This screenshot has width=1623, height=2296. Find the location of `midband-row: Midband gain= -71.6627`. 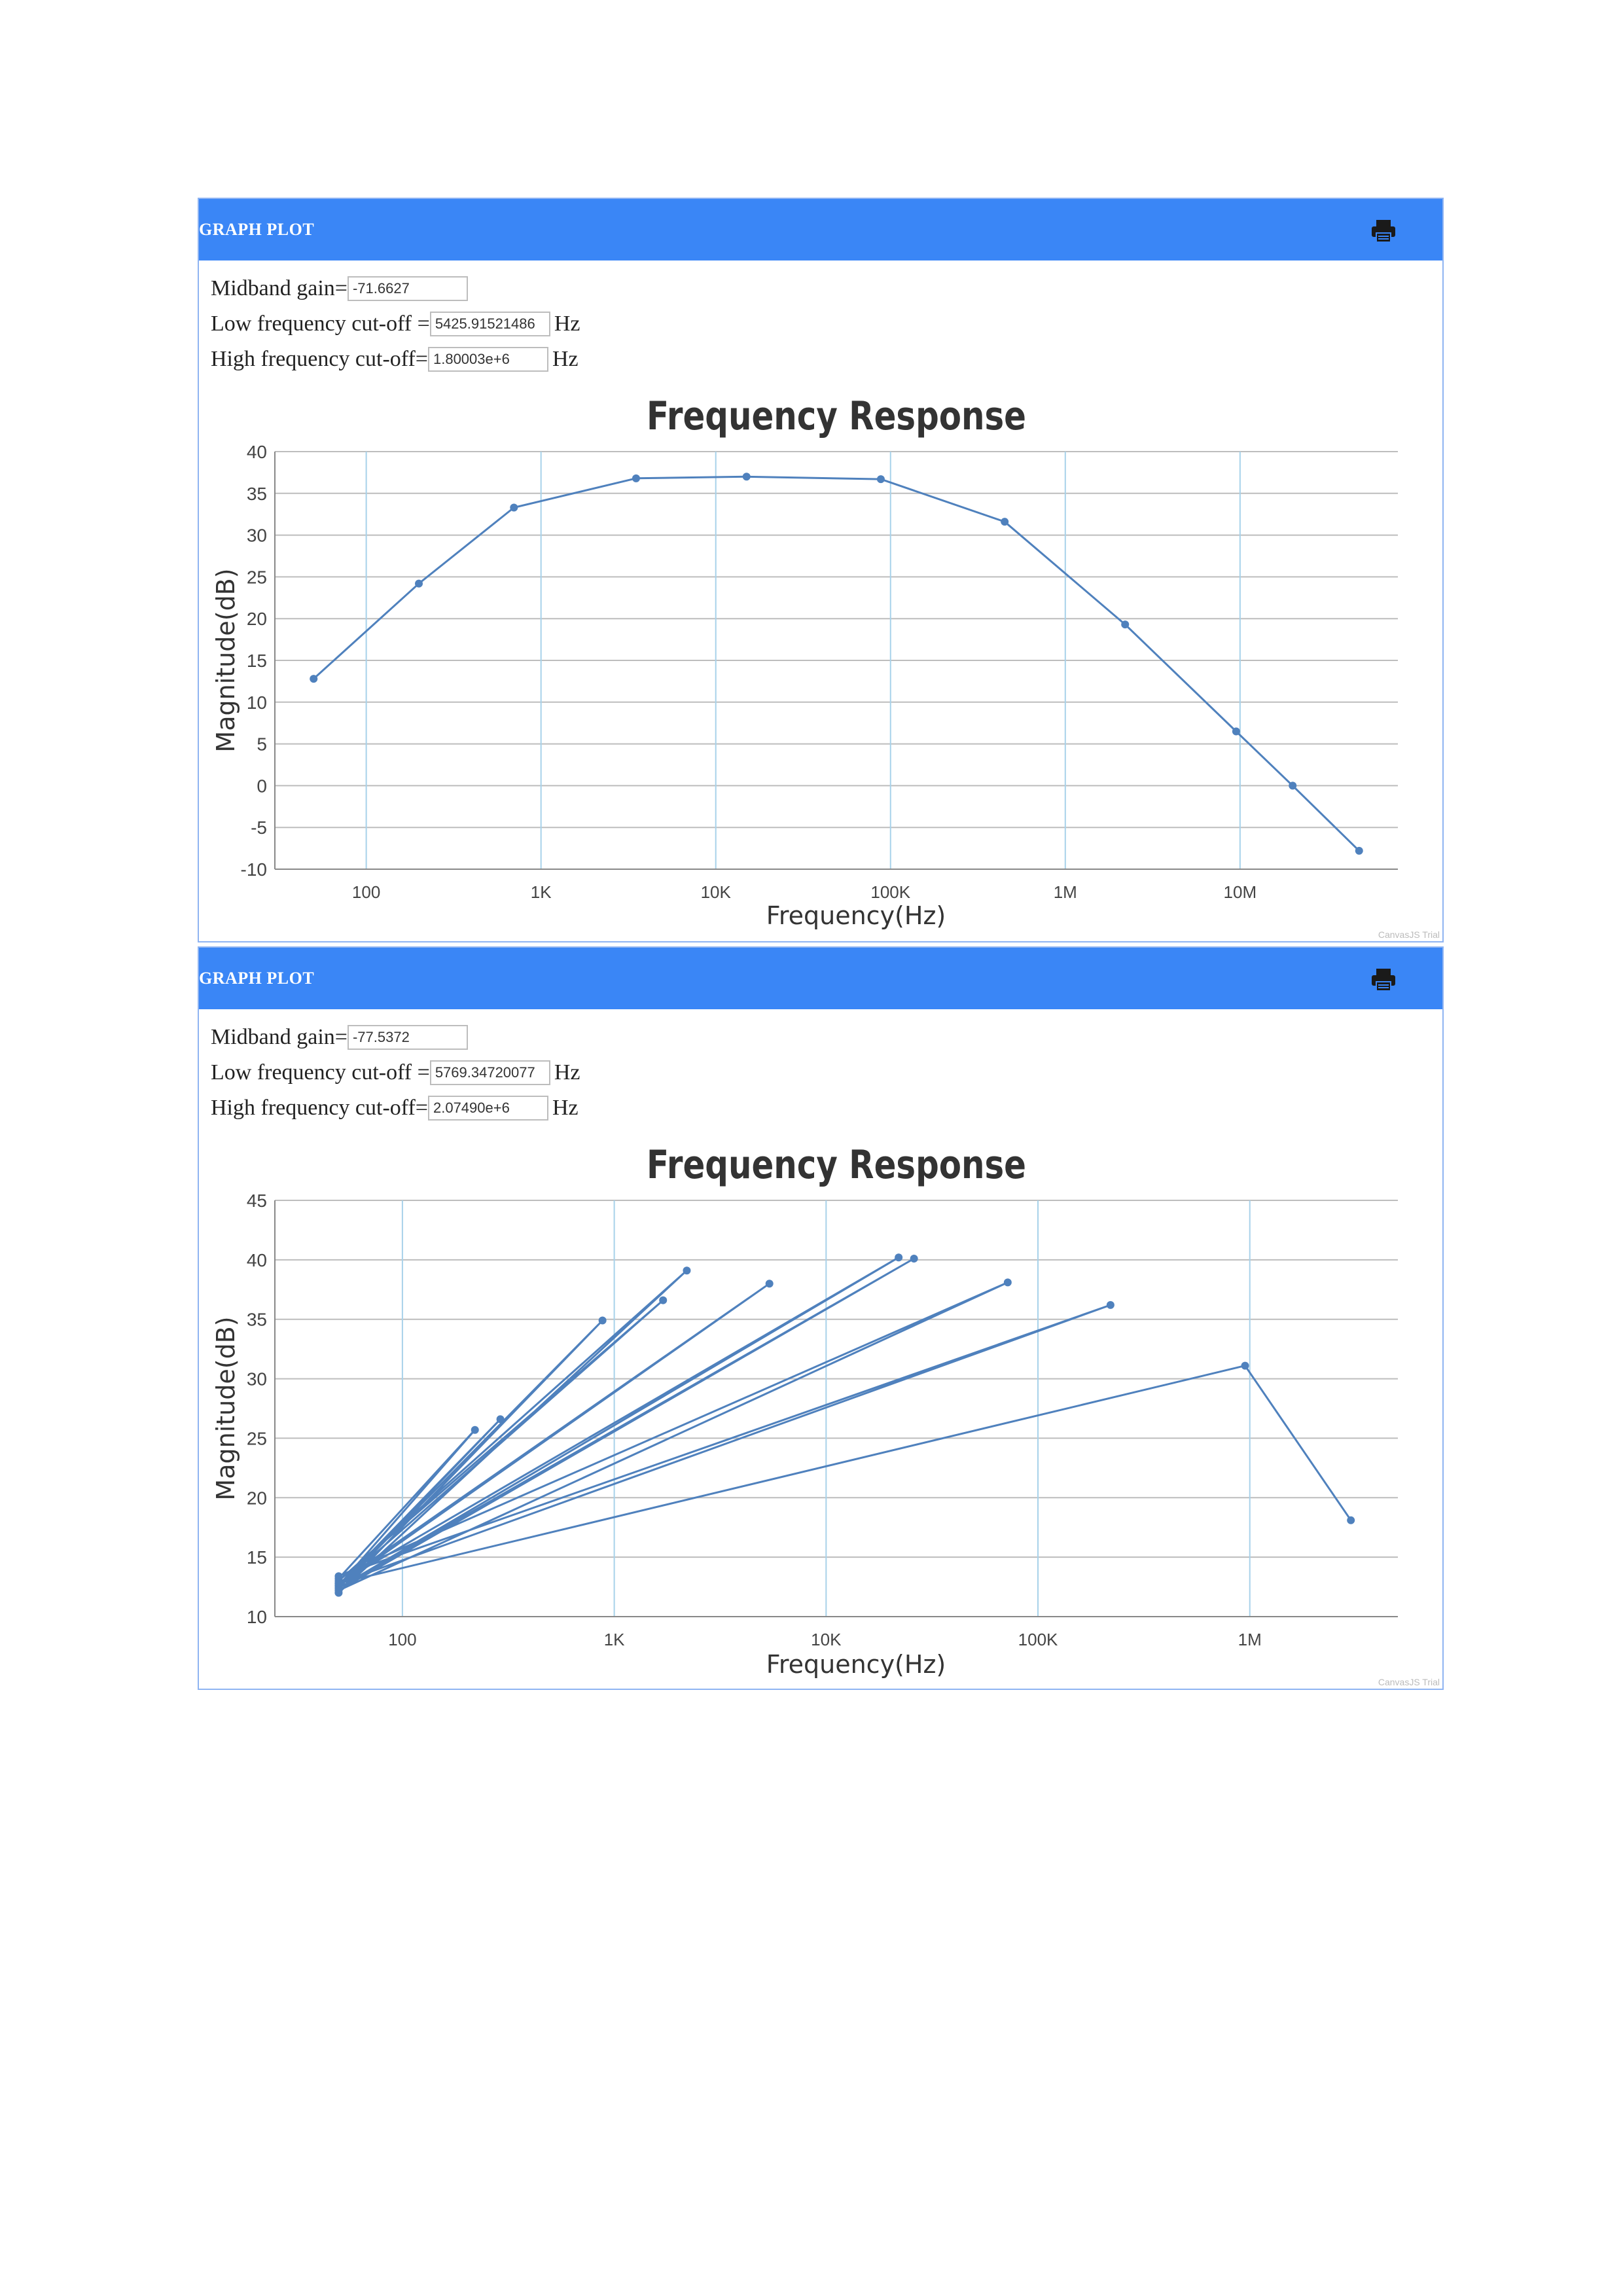

midband-row: Midband gain= -71.6627 is located at coordinates (395, 288).